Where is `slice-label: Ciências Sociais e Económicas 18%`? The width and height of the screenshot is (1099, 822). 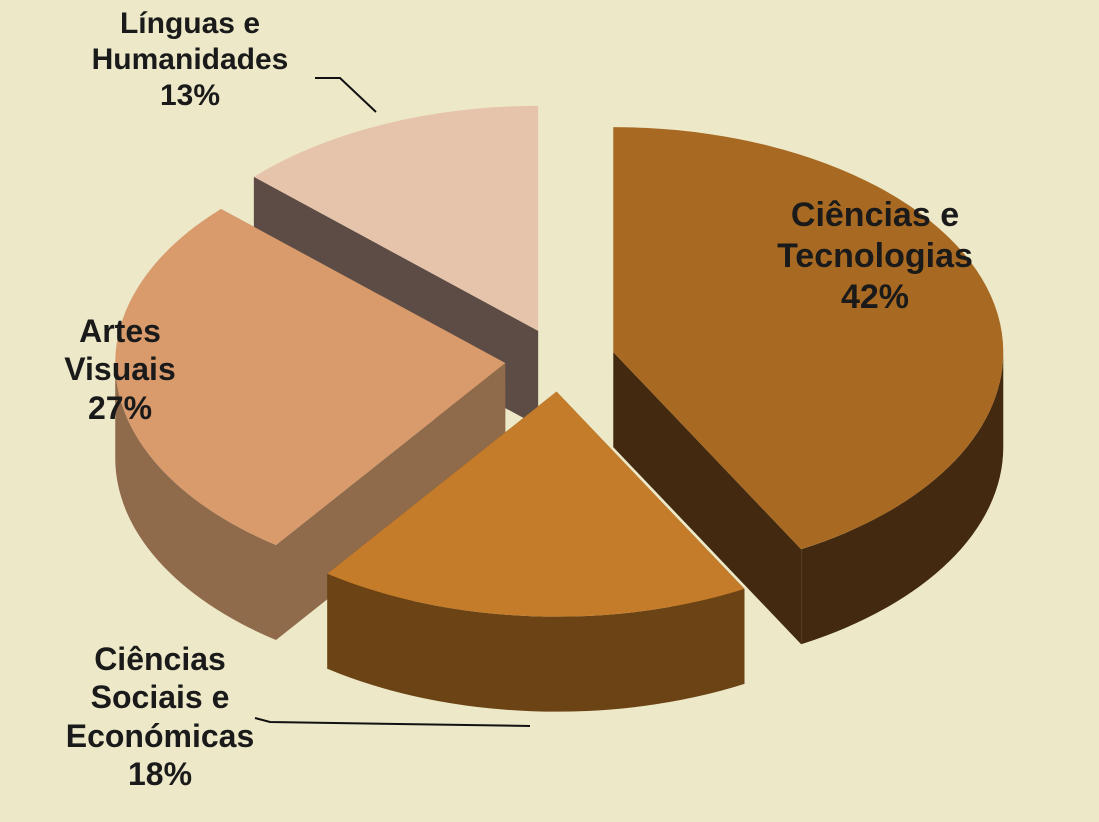
slice-label: Ciências Sociais e Económicas 18% is located at coordinates (160, 717).